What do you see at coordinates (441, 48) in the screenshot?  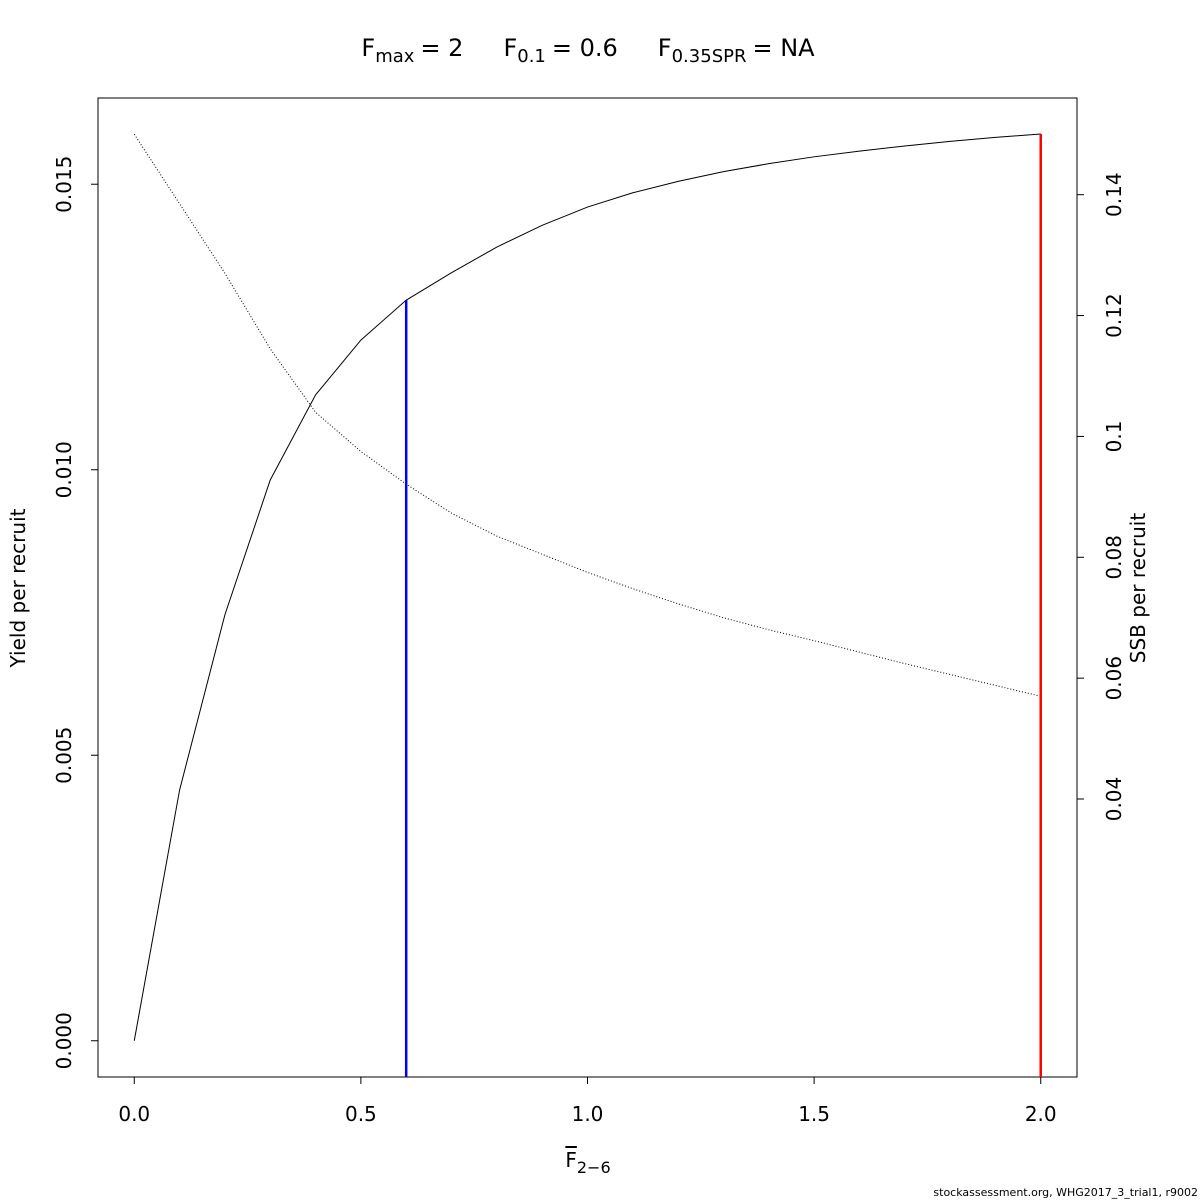 I see `title-value: = 2` at bounding box center [441, 48].